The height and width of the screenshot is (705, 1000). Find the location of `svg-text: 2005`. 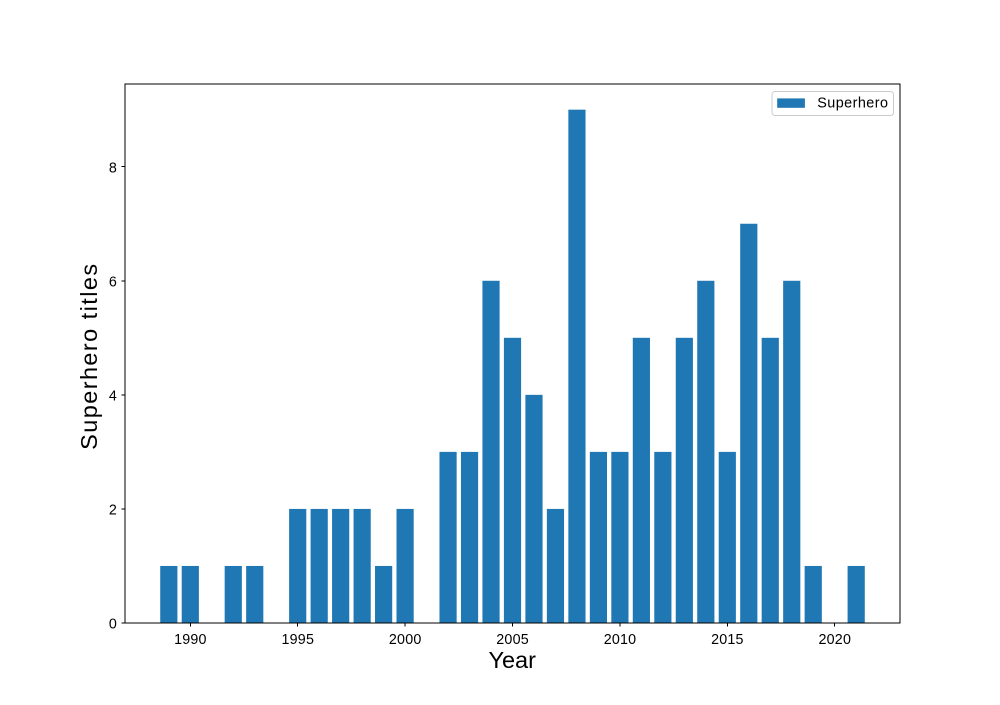

svg-text: 2005 is located at coordinates (512, 640).